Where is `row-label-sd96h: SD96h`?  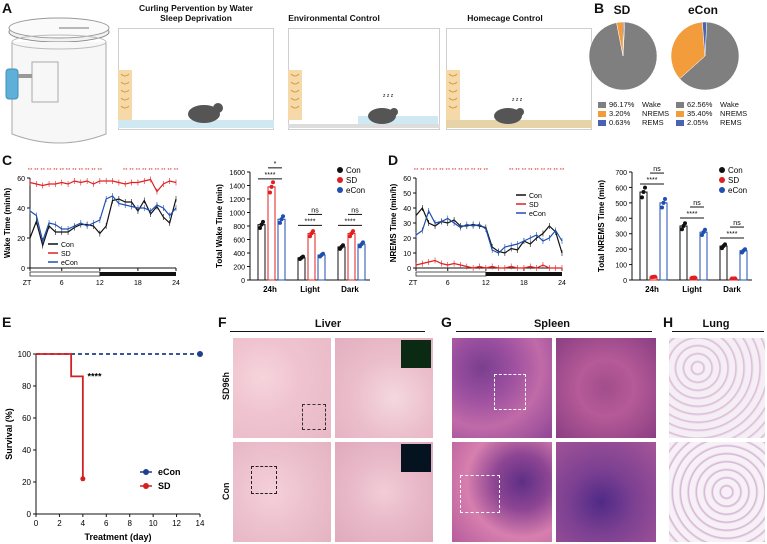
row-label-sd96h: SD96h is located at coordinates (226, 385).